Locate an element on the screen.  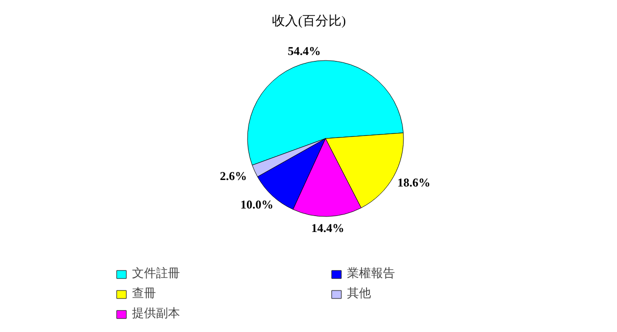
chart-title: 收入(百分比) is located at coordinates (309, 20).